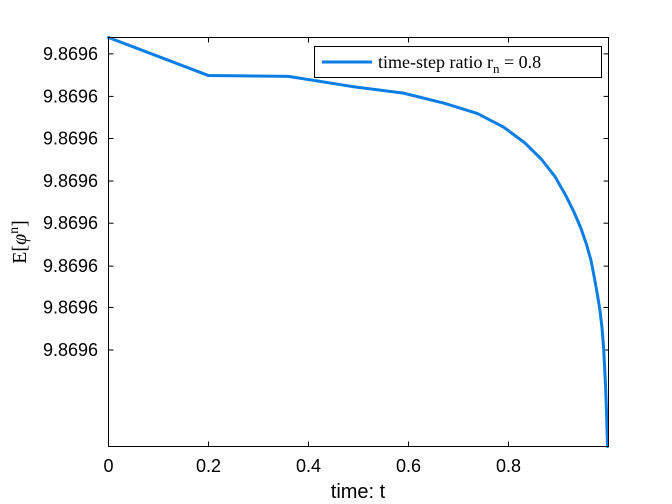 Image resolution: width=672 pixels, height=504 pixels. What do you see at coordinates (14, 230) in the screenshot?
I see `y-axis-label-sup: n` at bounding box center [14, 230].